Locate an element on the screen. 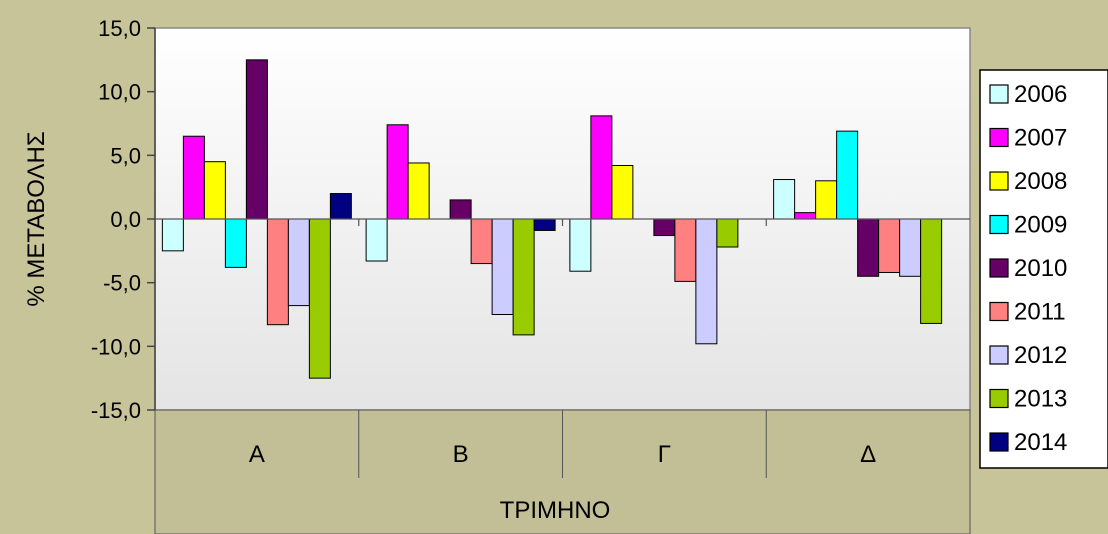  x-axis-title: ΤΡΙΜΗΝΟ is located at coordinates (555, 510).